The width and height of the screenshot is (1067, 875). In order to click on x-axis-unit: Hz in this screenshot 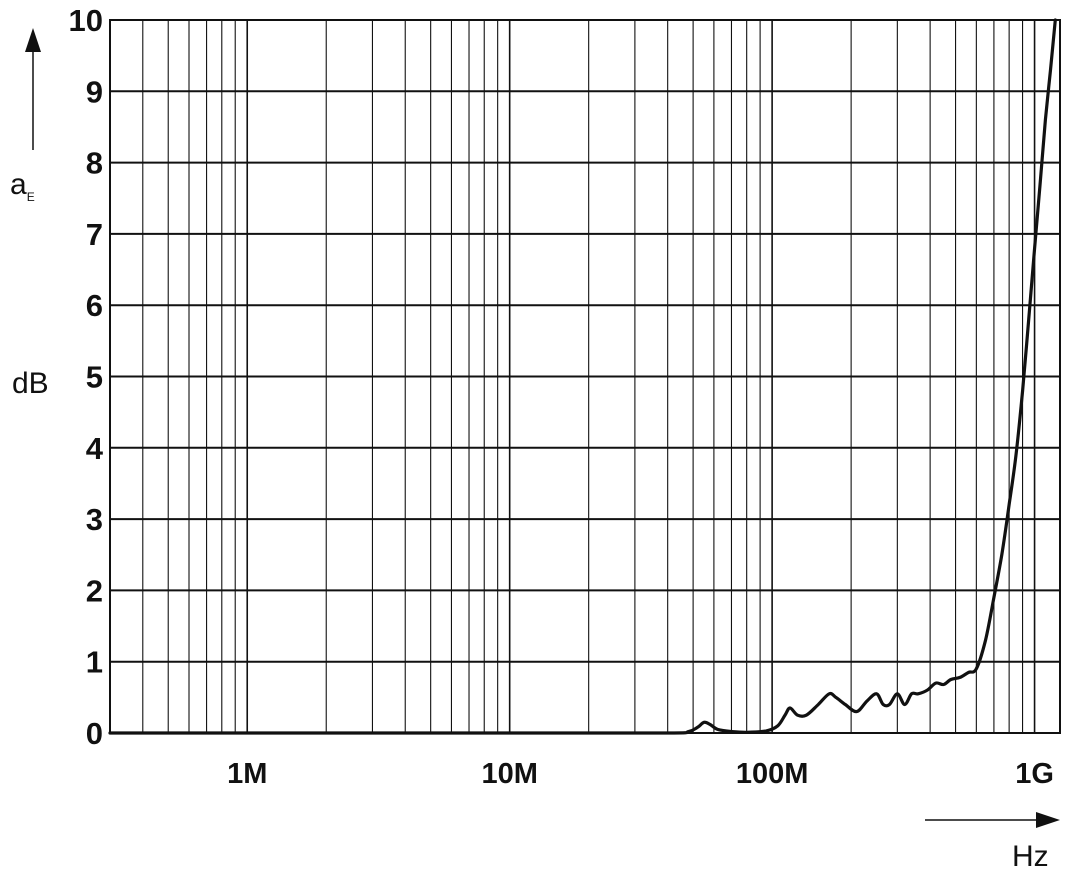, I will do `click(1030, 856)`.